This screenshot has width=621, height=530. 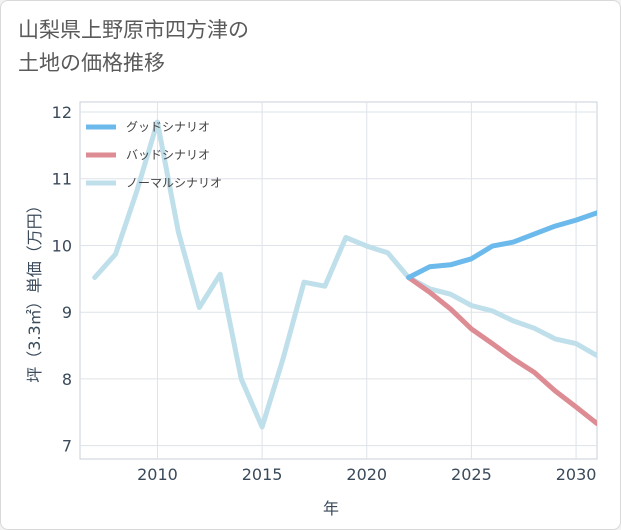 I want to click on x-tick-label: 2015, so click(x=262, y=474).